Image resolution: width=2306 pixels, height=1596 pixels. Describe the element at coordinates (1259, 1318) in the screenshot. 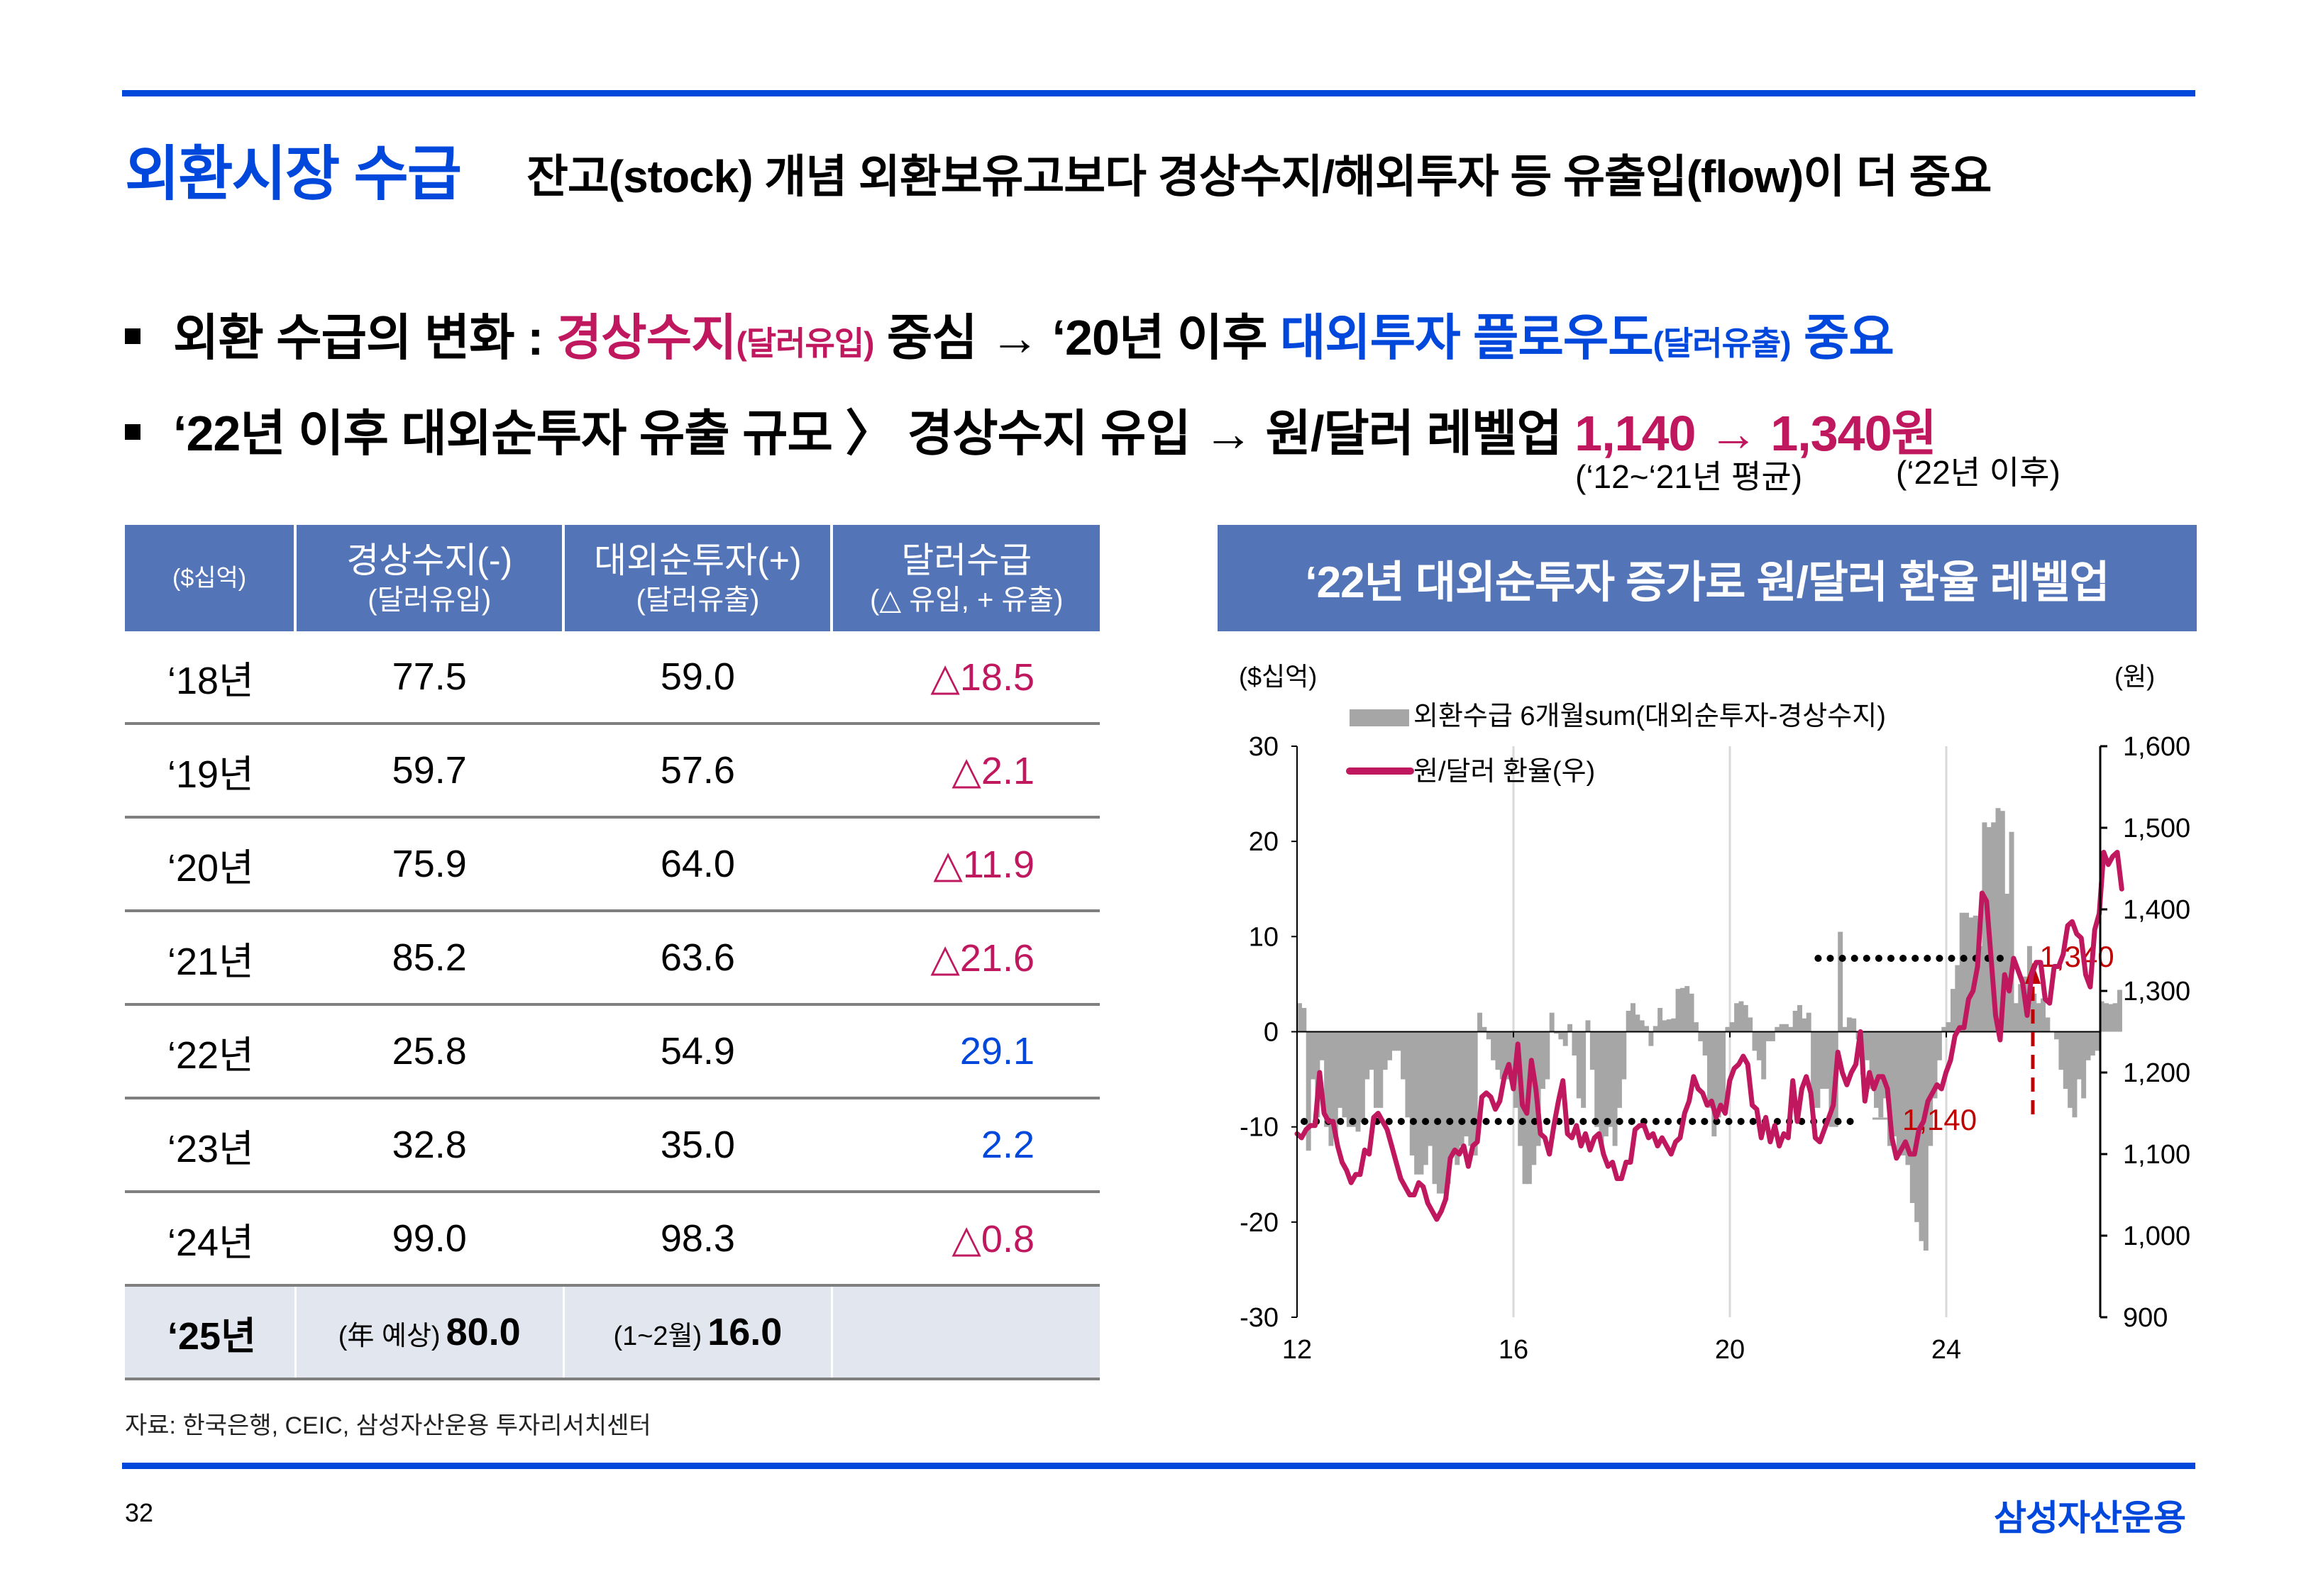

I see `left-axis-tick-label: -30` at that location.